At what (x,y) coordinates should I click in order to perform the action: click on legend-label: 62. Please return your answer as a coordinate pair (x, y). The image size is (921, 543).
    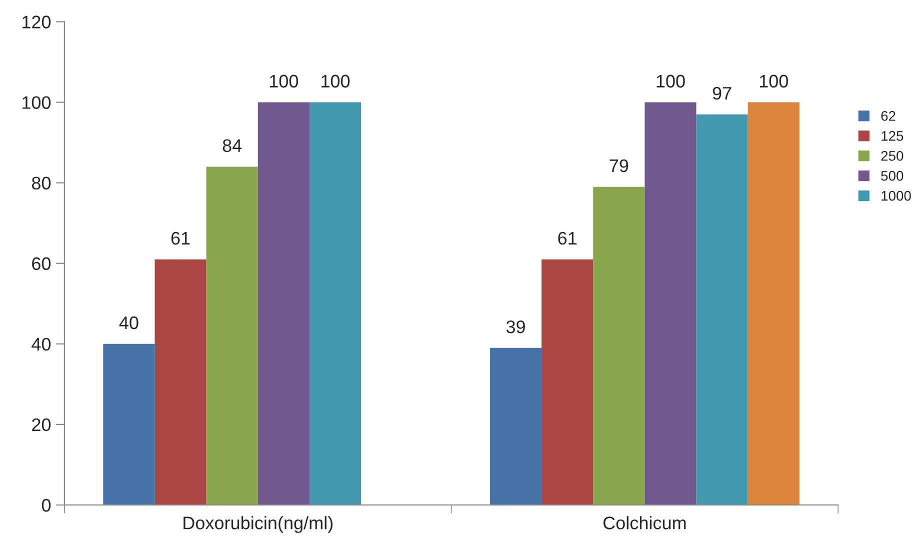
    Looking at the image, I should click on (888, 116).